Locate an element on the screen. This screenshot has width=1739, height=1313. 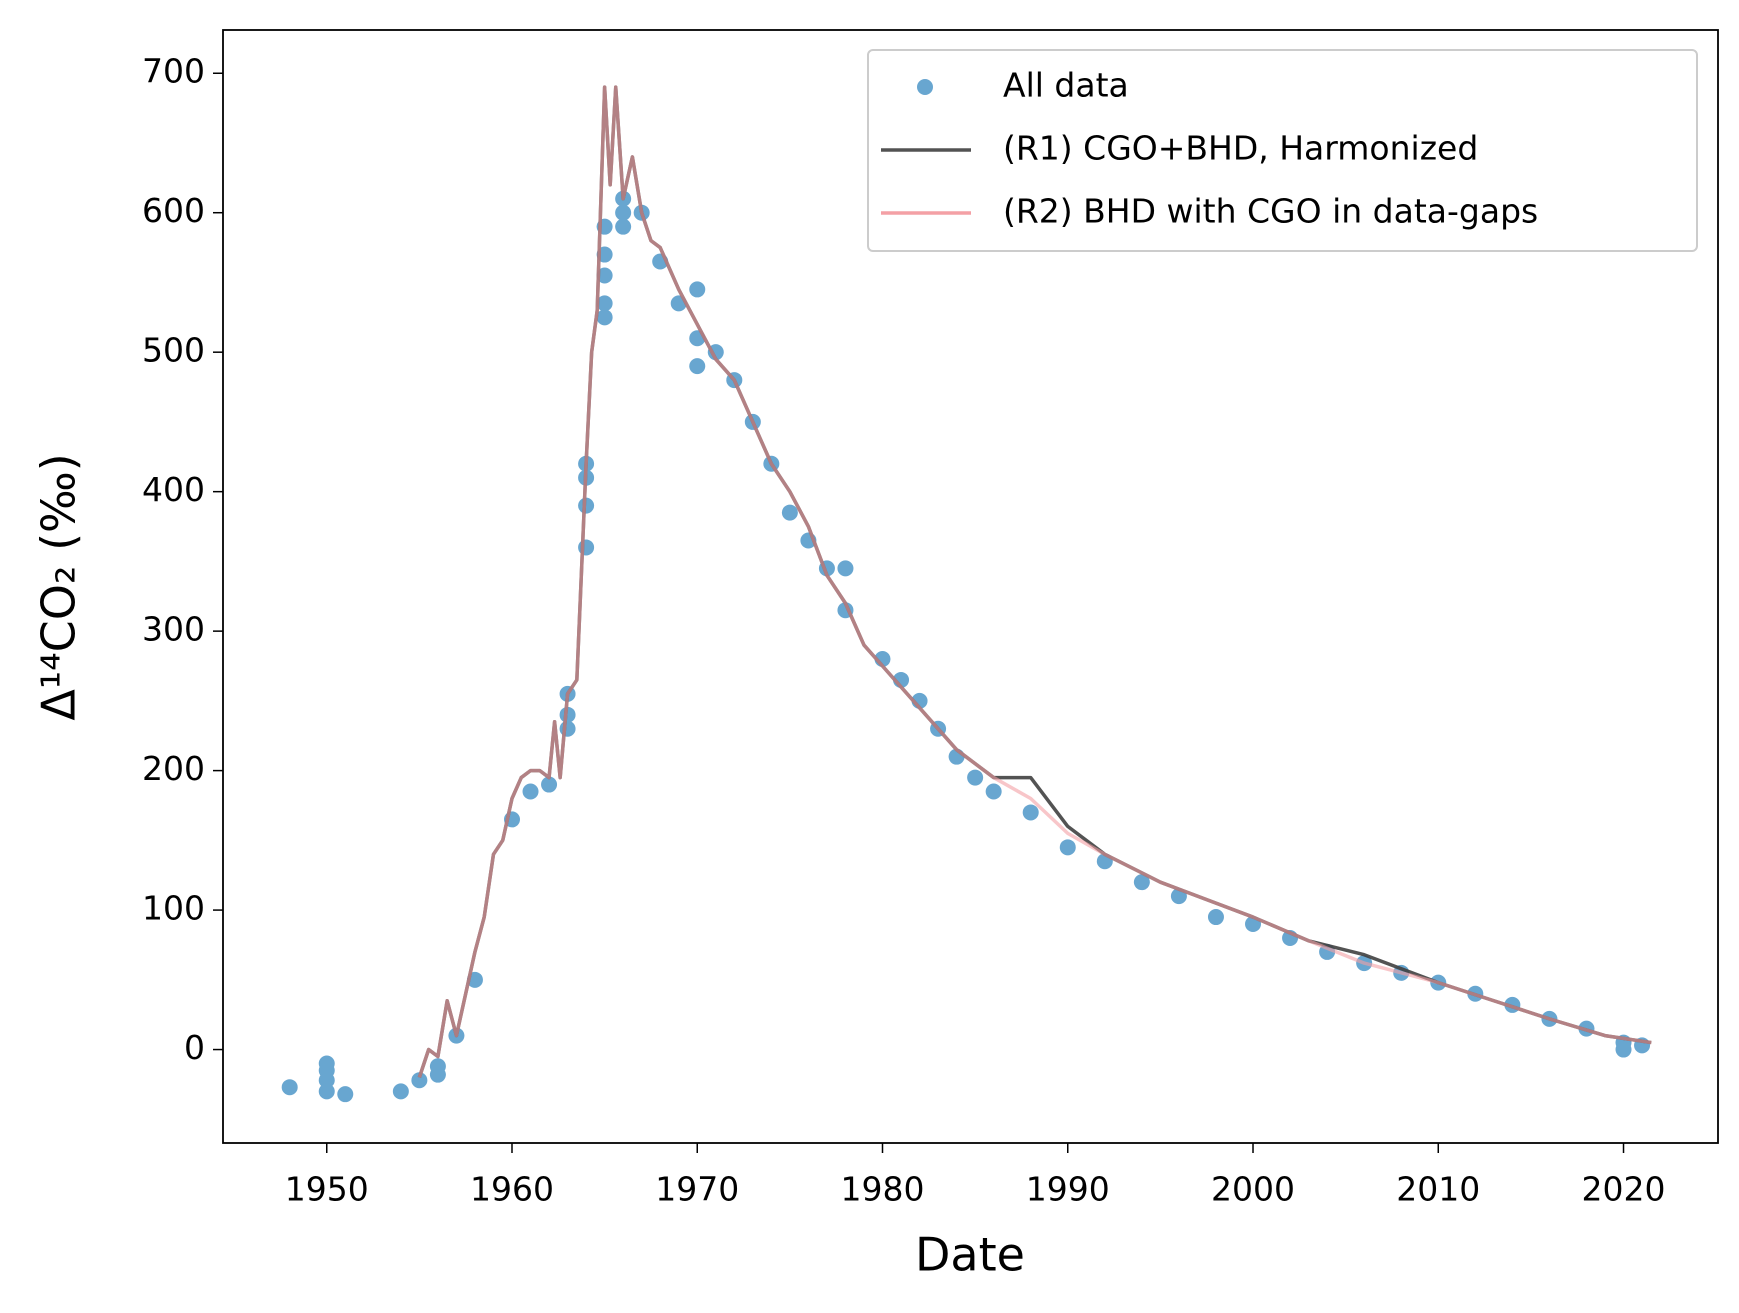
y-tick-label: 200 is located at coordinates (173, 768).